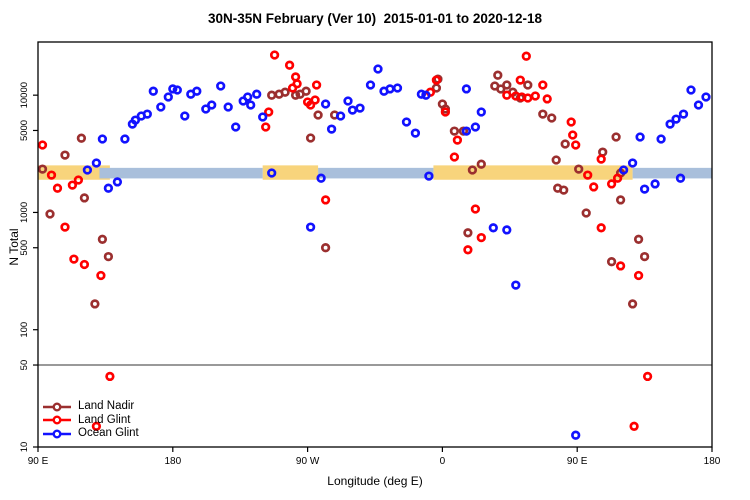 The image size is (750, 500). Describe the element at coordinates (90, 407) in the screenshot. I see `legend-item-land-nadir: Land Nadir` at that location.